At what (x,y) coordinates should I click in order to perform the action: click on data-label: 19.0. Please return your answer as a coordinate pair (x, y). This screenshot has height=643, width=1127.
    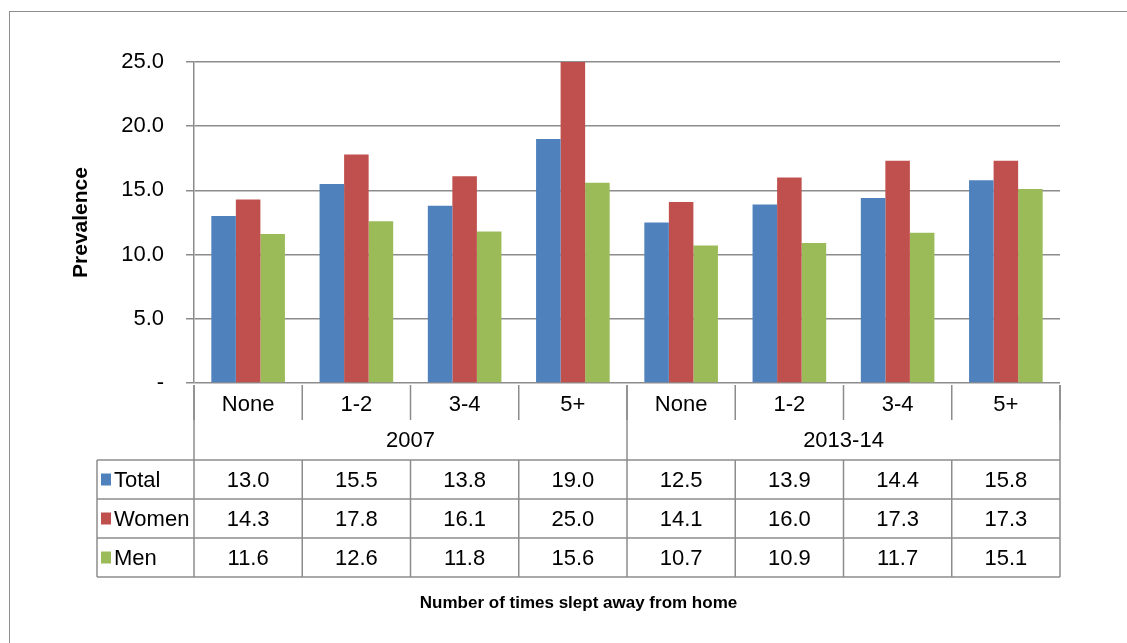
    Looking at the image, I should click on (573, 479).